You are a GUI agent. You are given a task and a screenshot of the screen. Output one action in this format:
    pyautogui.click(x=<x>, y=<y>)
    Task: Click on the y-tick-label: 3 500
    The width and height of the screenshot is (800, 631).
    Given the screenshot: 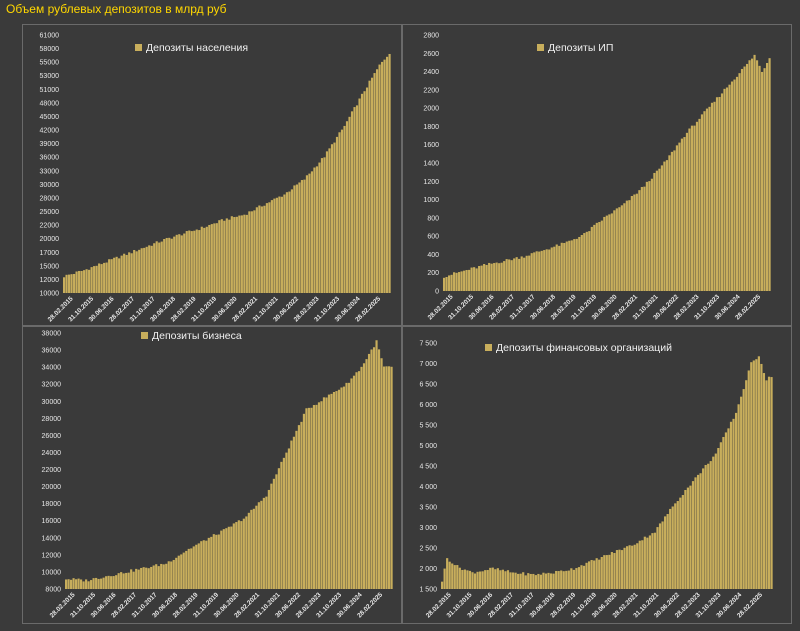 What is the action you would take?
    pyautogui.click(x=428, y=508)
    